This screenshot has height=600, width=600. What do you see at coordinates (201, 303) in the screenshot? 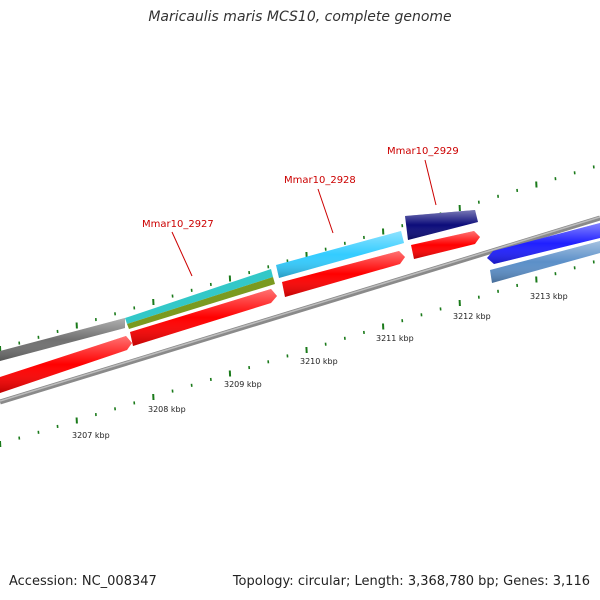
I see `gene-olive` at bounding box center [201, 303].